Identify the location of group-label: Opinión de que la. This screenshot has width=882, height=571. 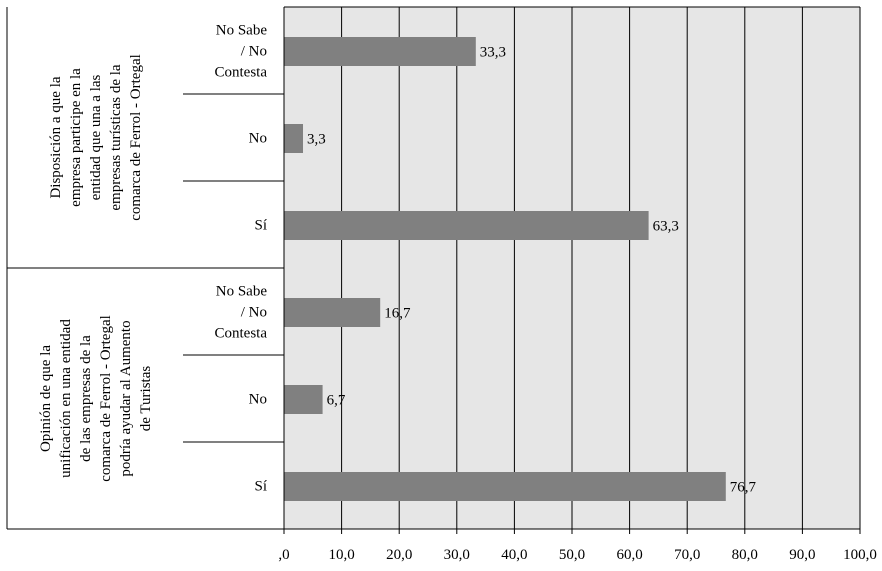
(46, 398).